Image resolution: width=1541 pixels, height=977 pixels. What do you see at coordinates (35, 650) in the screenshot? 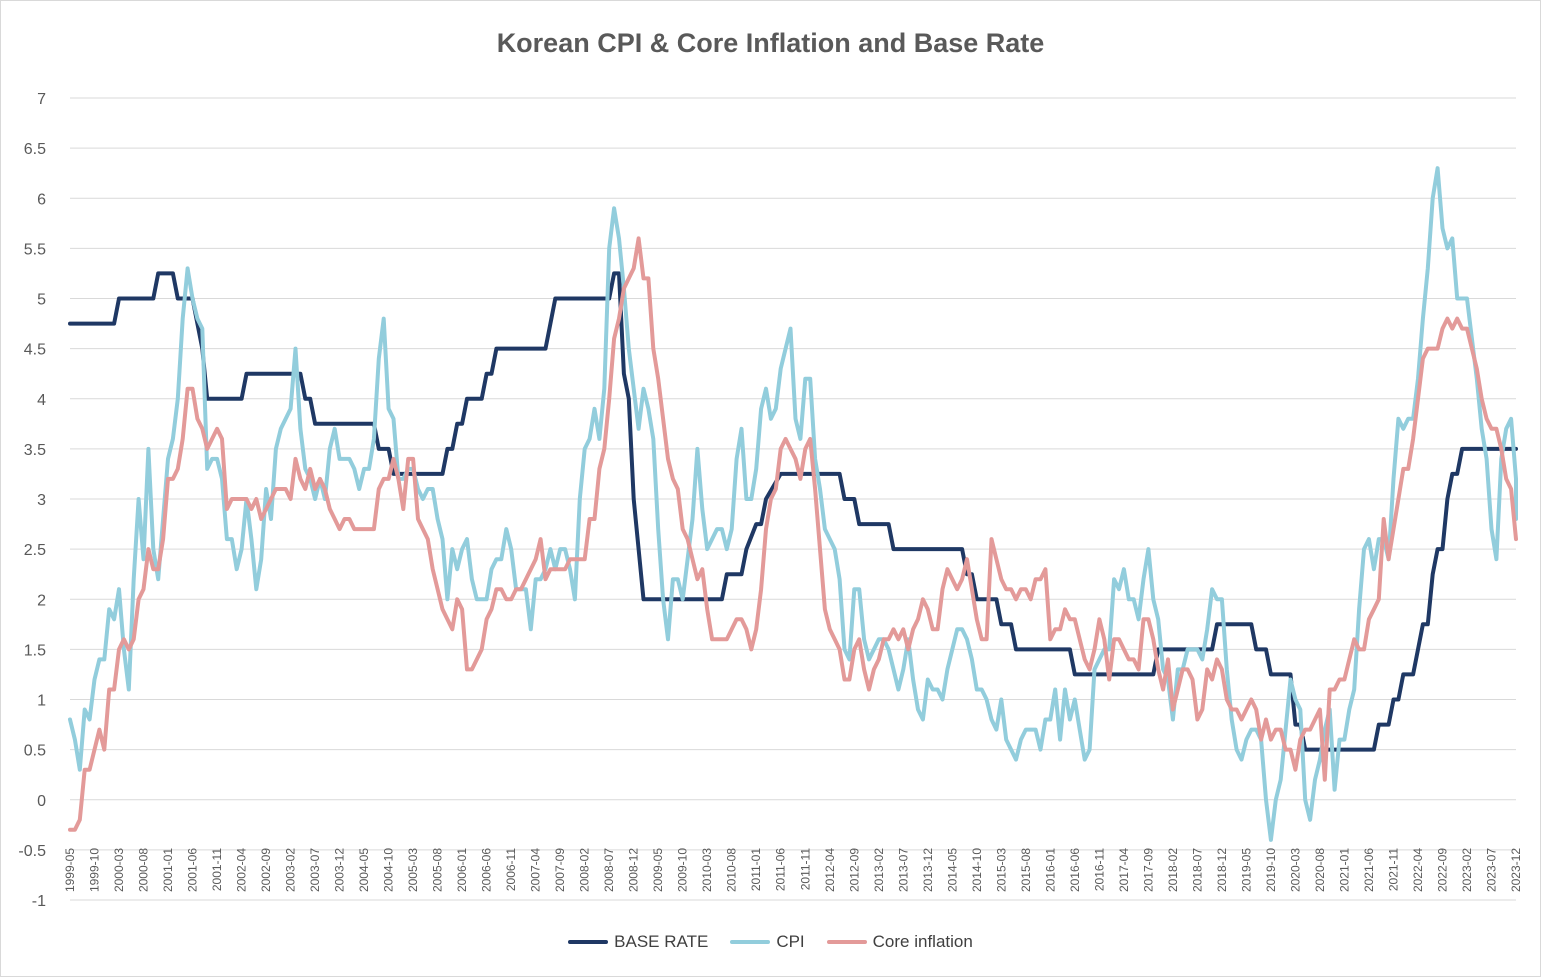
I see `y-tick-label: 1.5` at bounding box center [35, 650].